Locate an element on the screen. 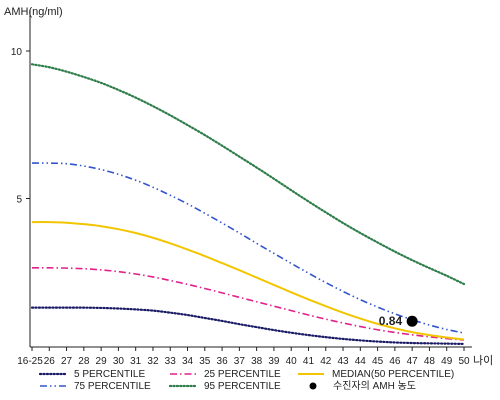 The image size is (500, 400). y-tick-label: 10 is located at coordinates (17, 52).